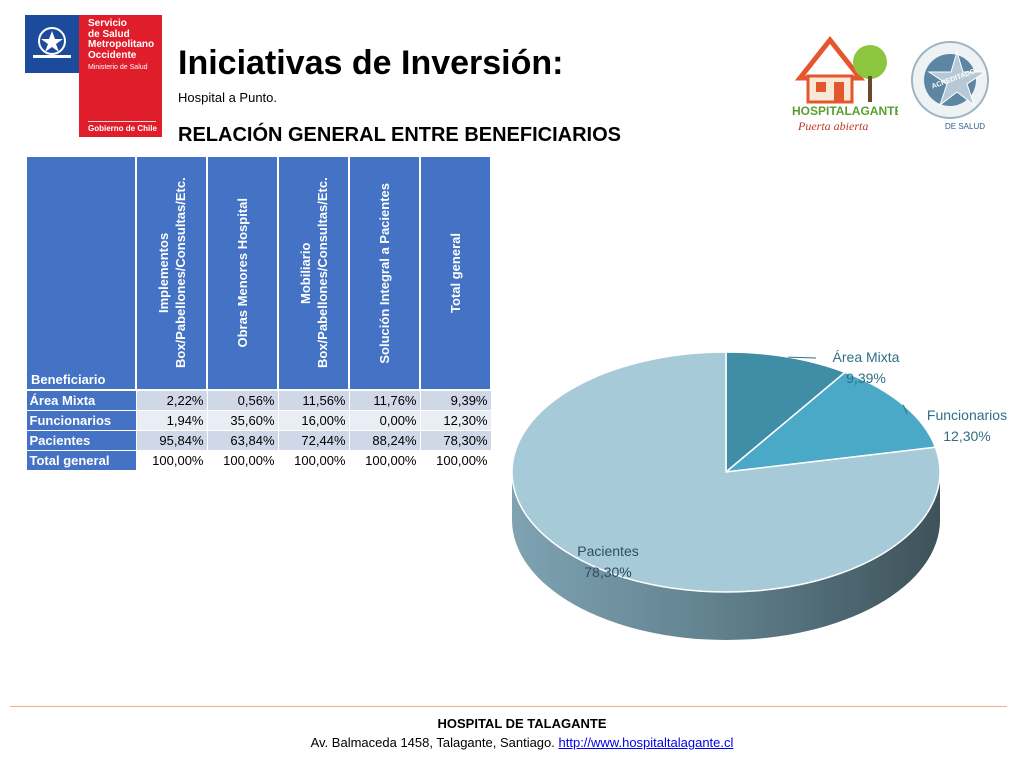 Image resolution: width=1024 pixels, height=768 pixels. I want to click on pie-label: Funcionarios, so click(967, 415).